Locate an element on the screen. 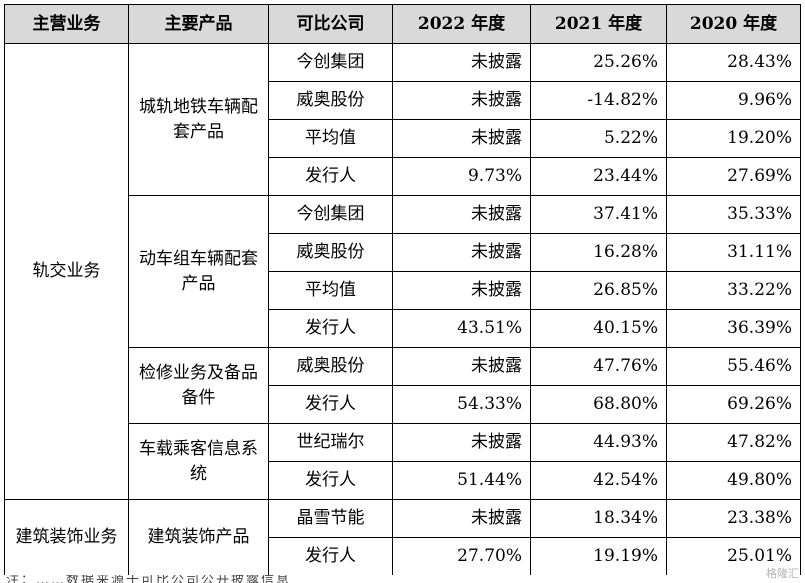 The image size is (805, 583). value-2022-cell: 43.51% is located at coordinates (461, 328).